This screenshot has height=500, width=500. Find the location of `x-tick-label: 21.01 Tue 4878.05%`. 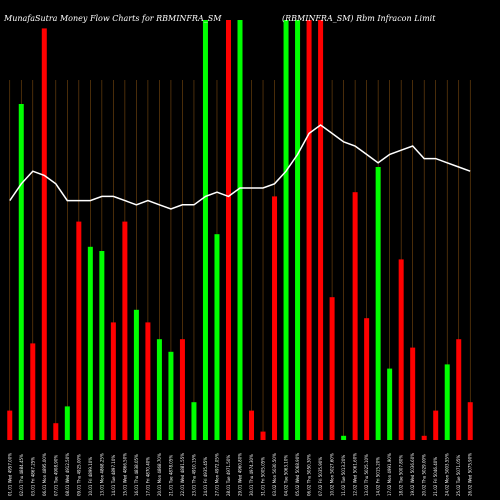

x-tick-label: 21.01 Tue 4878.05% is located at coordinates (170, 475).